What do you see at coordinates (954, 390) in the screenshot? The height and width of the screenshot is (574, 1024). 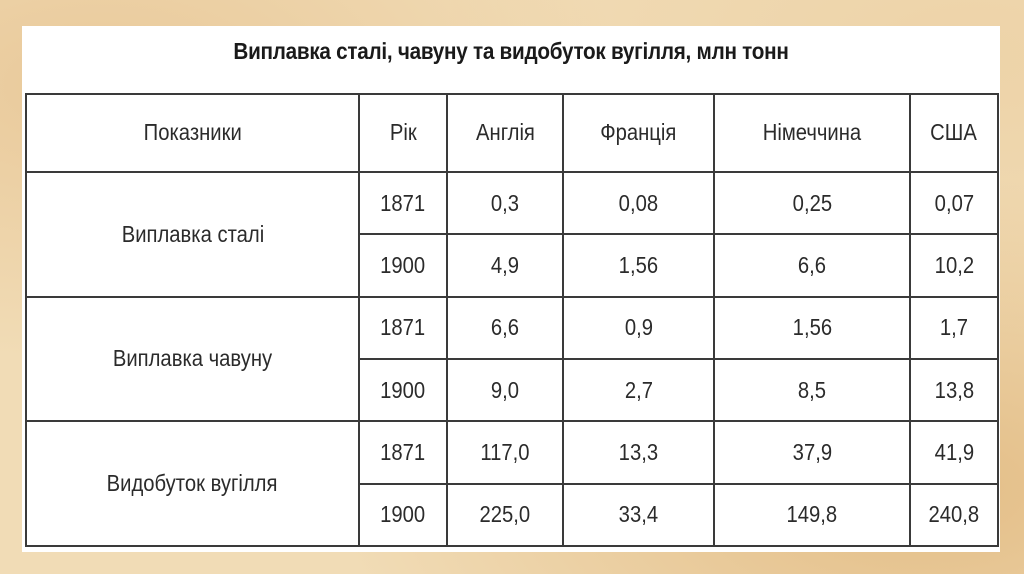 I see `value-cell: 13,8` at bounding box center [954, 390].